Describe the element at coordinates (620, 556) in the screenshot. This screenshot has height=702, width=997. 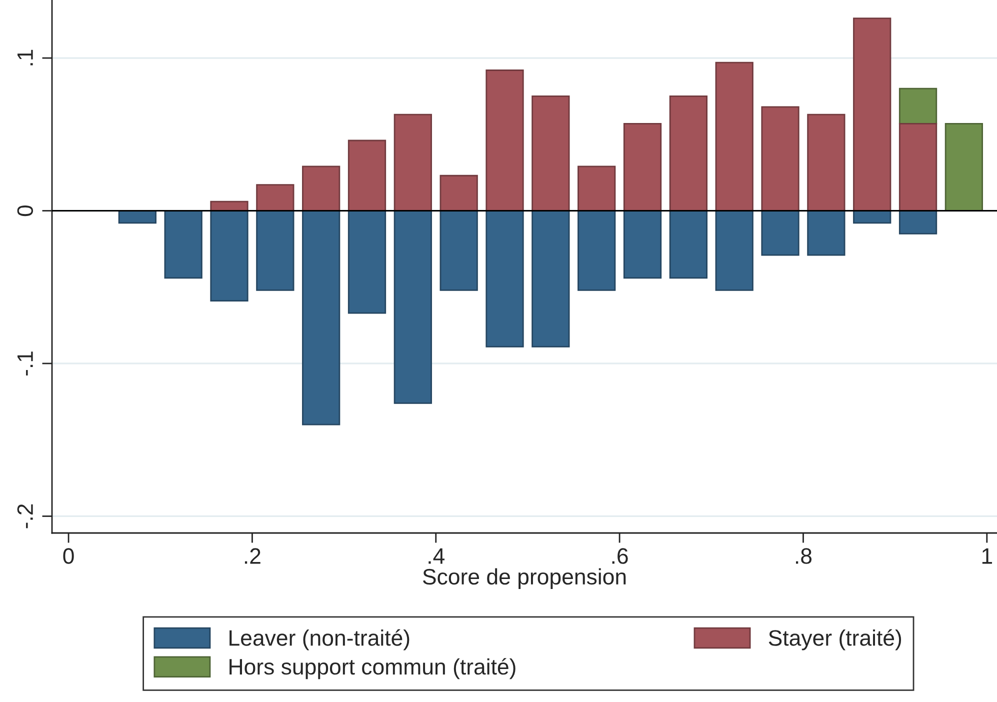
I see `x-tick-label: .6` at that location.